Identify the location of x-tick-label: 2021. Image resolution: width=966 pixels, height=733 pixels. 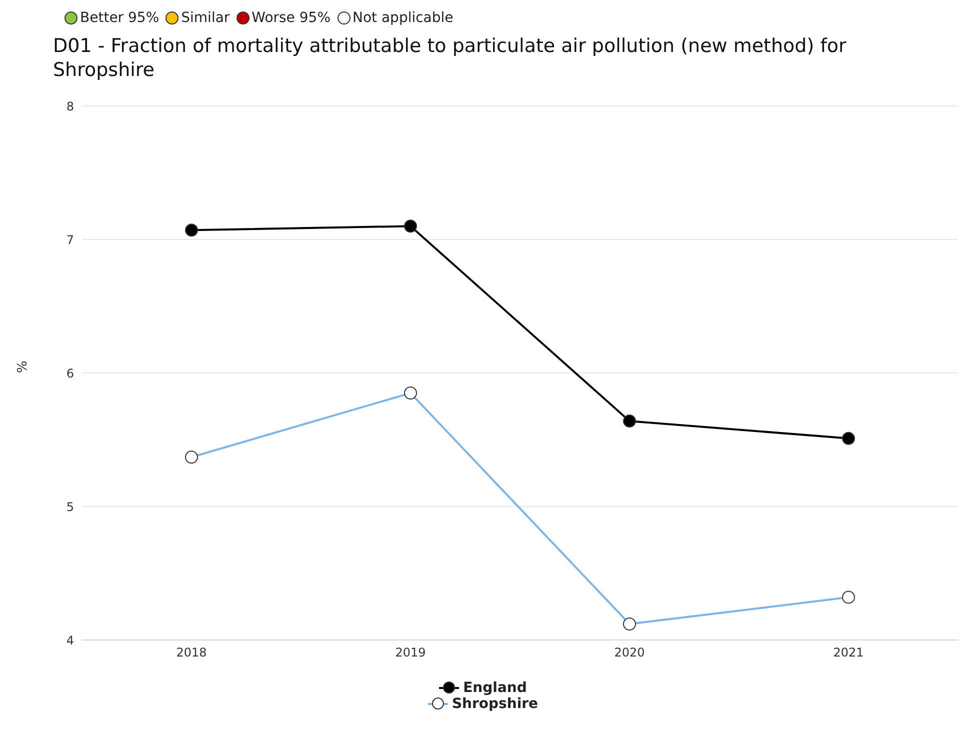
(848, 653).